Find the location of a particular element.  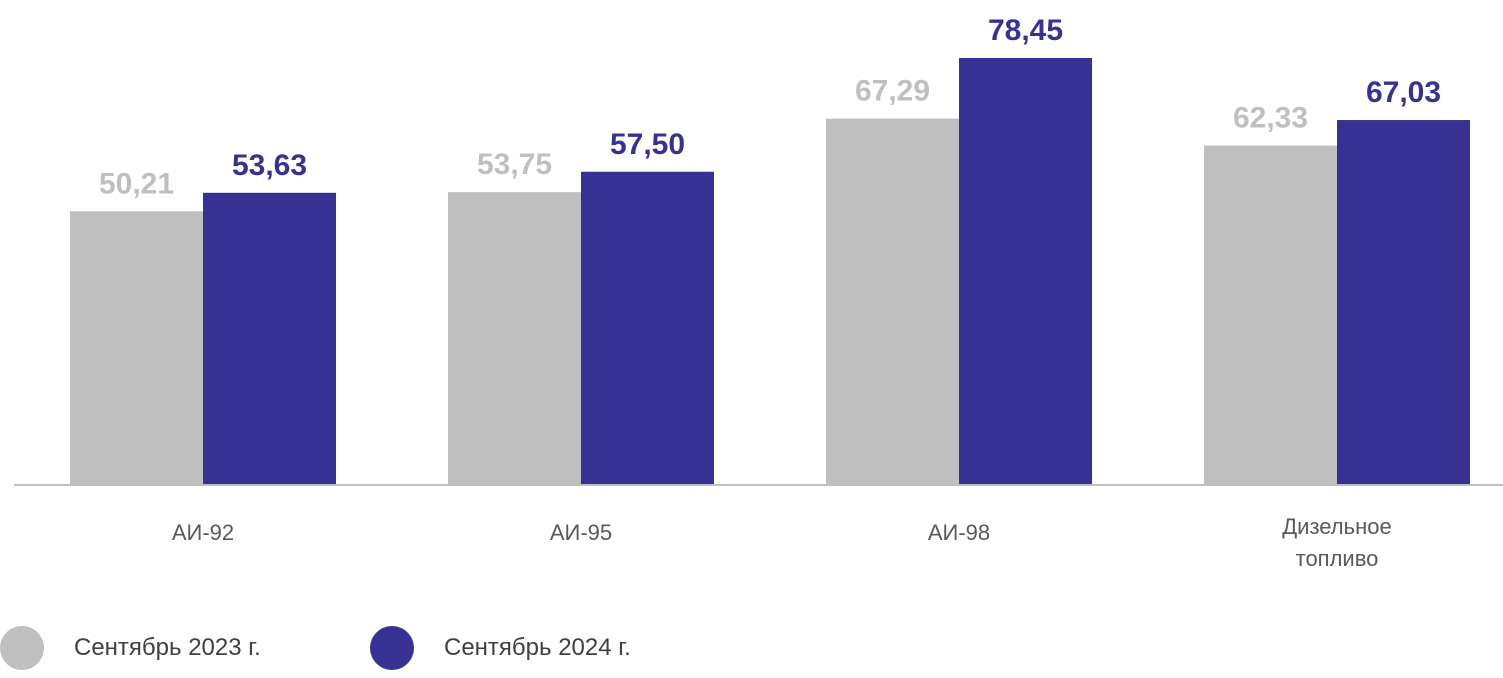

legend-marker-2024 is located at coordinates (392, 648).